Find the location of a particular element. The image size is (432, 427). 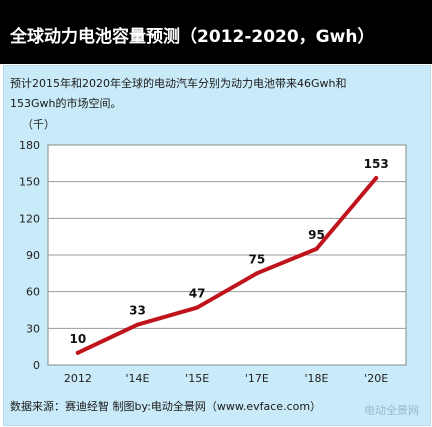

description-line-2: 153Gwh的市场空间。 is located at coordinates (66, 103).